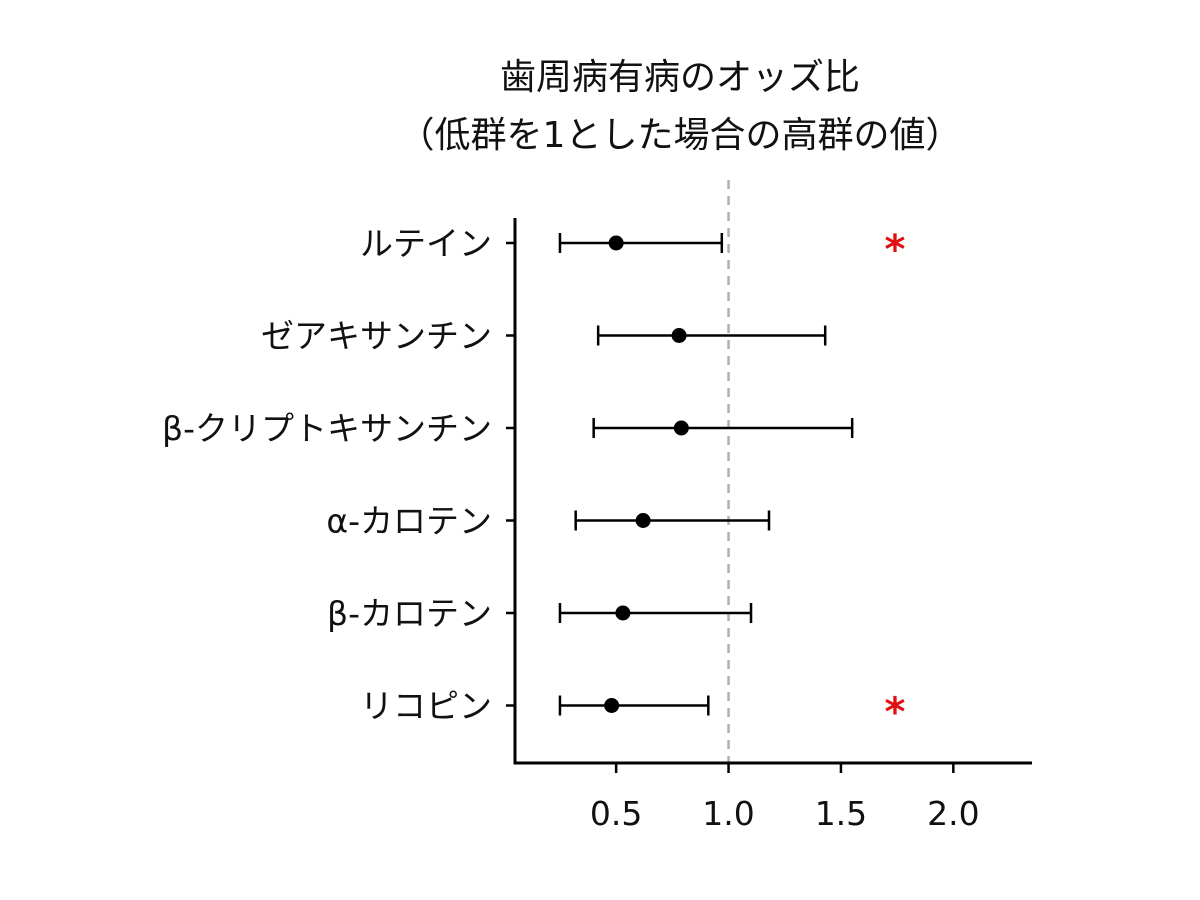 Image resolution: width=1200 pixels, height=900 pixels. What do you see at coordinates (327, 428) in the screenshot?
I see `category-label: β-クリプトキサンチン` at bounding box center [327, 428].